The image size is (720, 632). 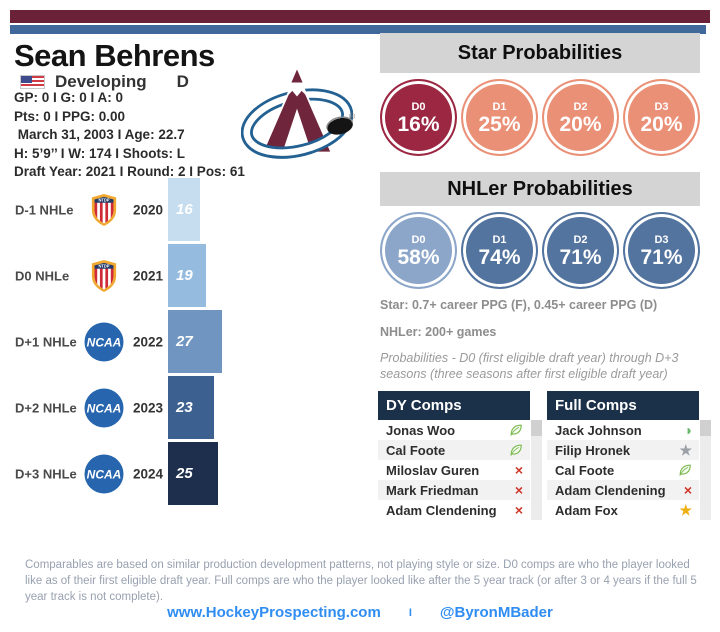 What do you see at coordinates (46, 341) in the screenshot?
I see `chart-category-label: D+1 NHLe` at bounding box center [46, 341].